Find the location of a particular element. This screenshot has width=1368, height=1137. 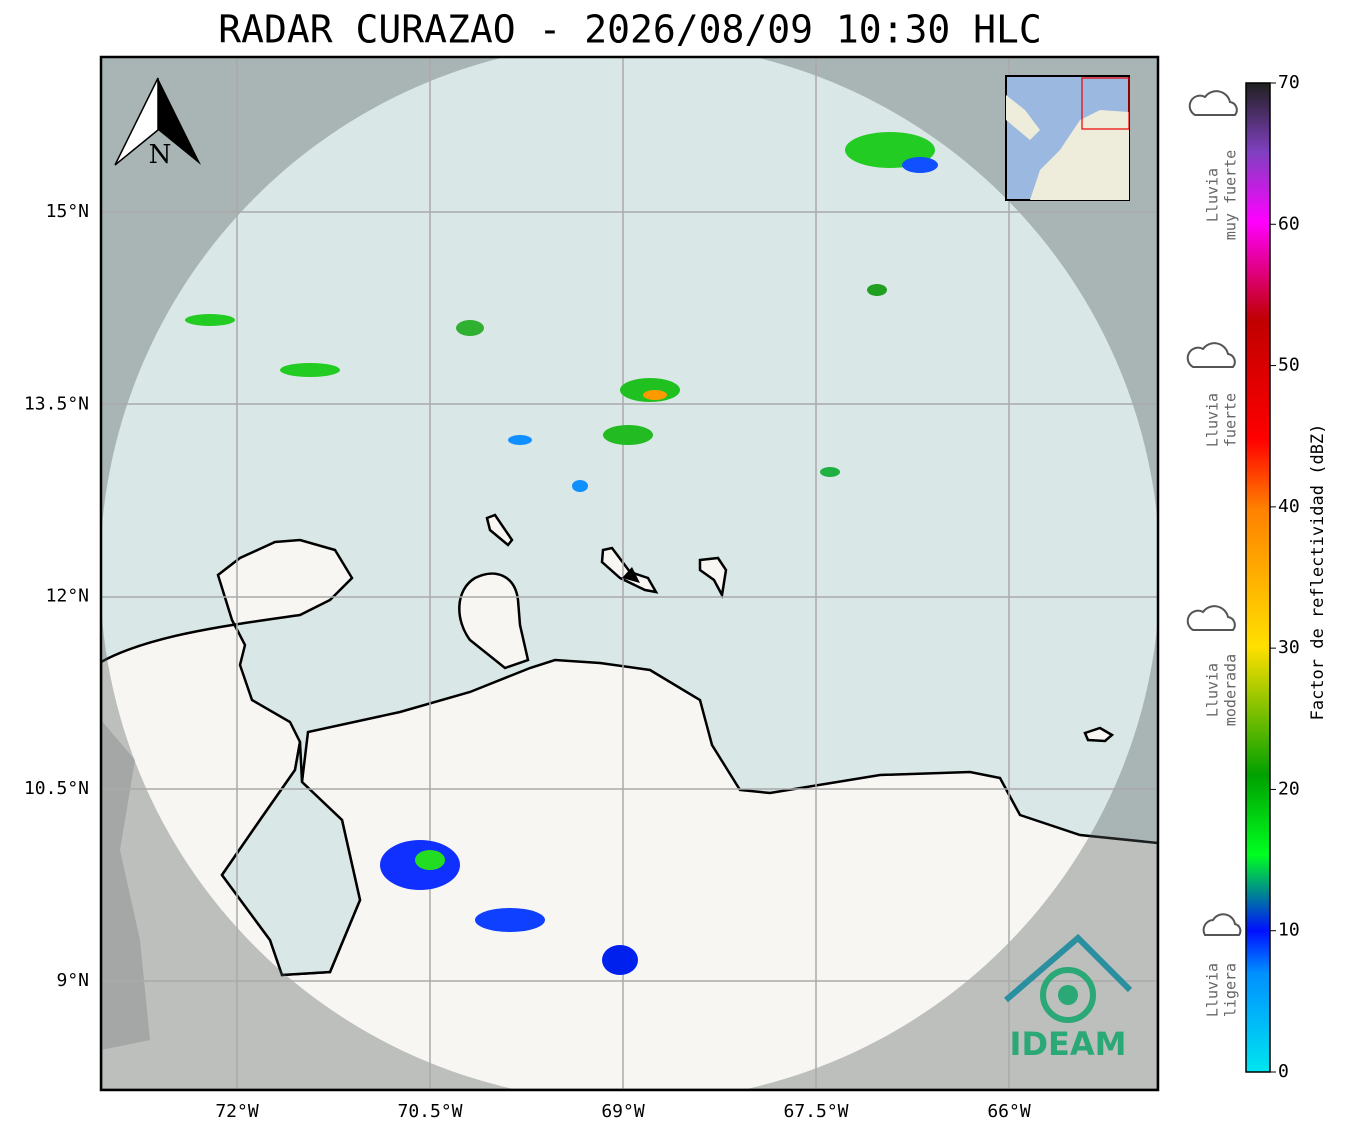

colorbar-tick-label: 30 is located at coordinates (1289, 647).